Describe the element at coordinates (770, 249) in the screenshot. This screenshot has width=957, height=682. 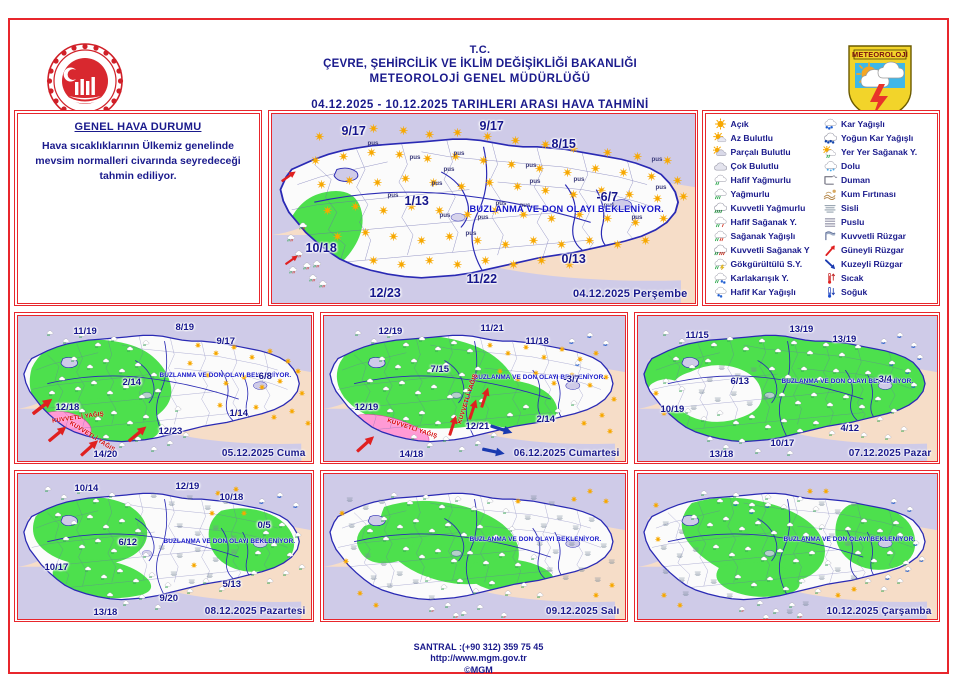
I see `legend-item-label: Kuvvetli Sağanak Y` at that location.